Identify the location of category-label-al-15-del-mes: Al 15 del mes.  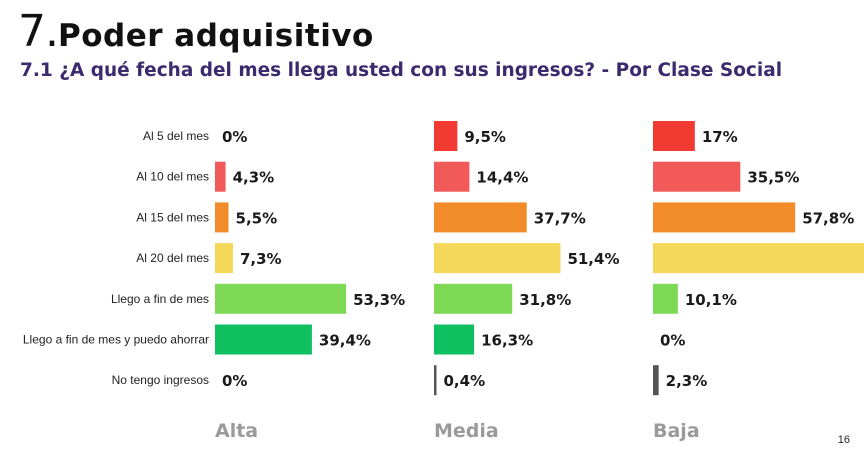
(172, 217).